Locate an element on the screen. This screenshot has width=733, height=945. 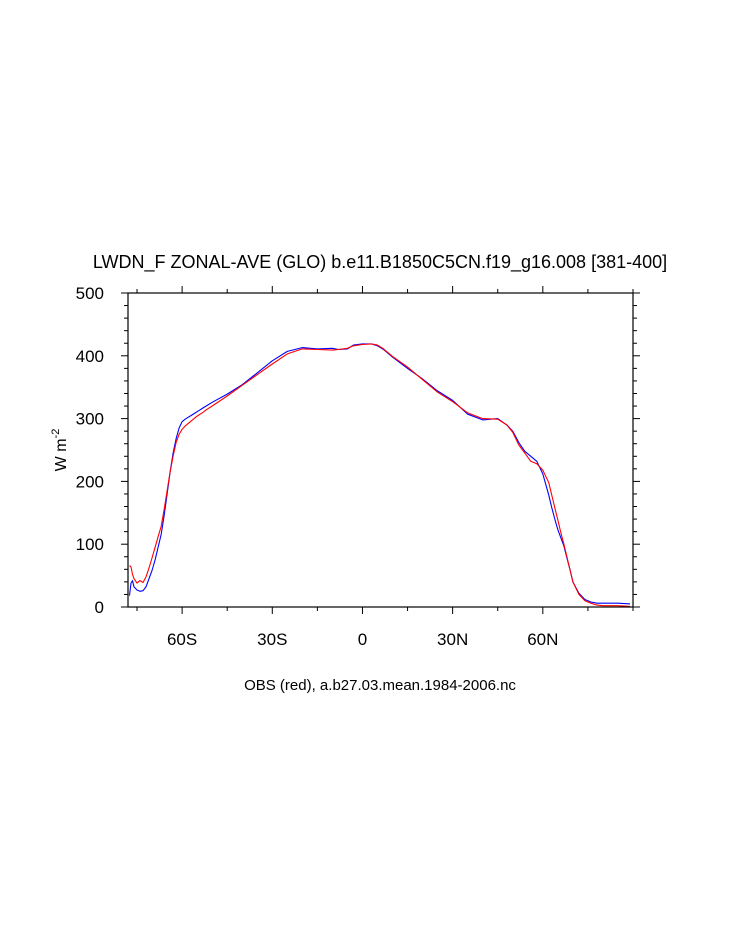
y-tick-label: 500 is located at coordinates (90, 293).